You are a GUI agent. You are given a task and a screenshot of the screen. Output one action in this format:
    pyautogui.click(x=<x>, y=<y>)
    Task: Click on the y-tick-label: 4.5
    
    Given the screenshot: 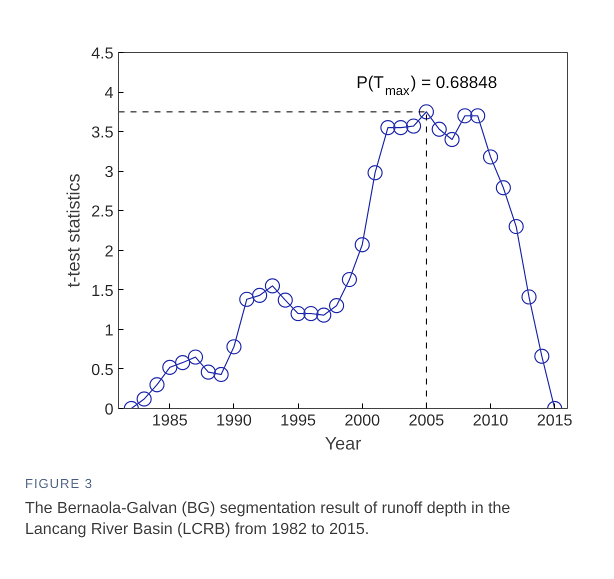 What is the action you would take?
    pyautogui.click(x=102, y=54)
    